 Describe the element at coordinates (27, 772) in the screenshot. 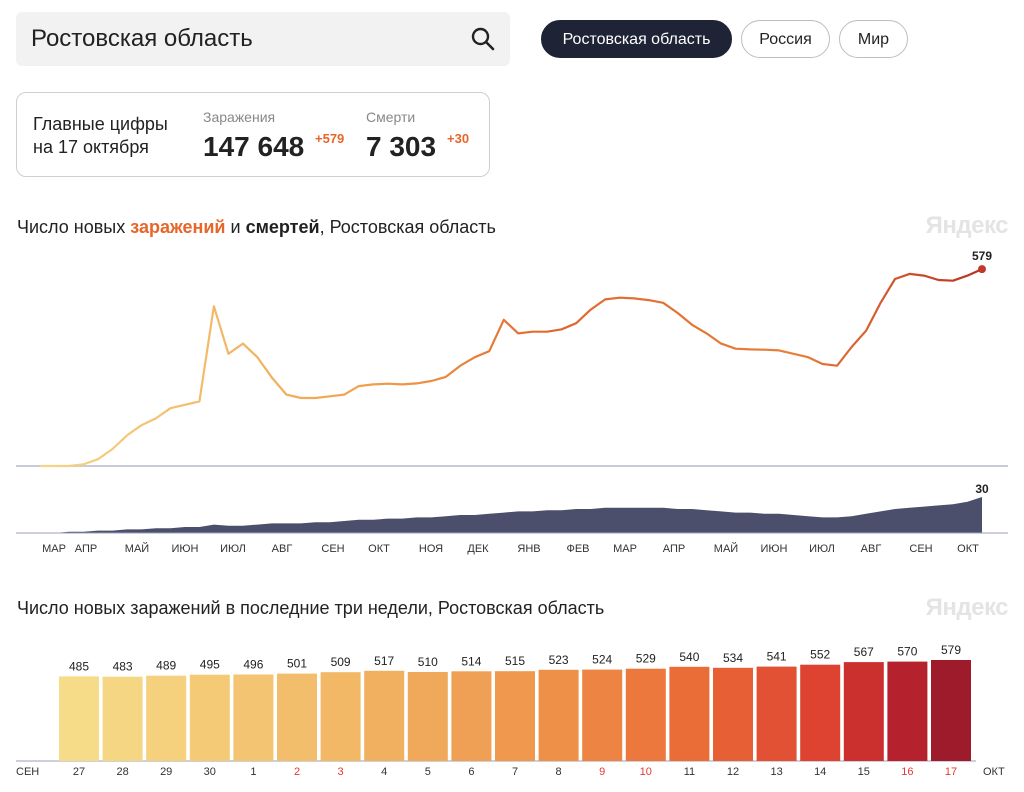

I see `month-start-label: СЕН` at that location.